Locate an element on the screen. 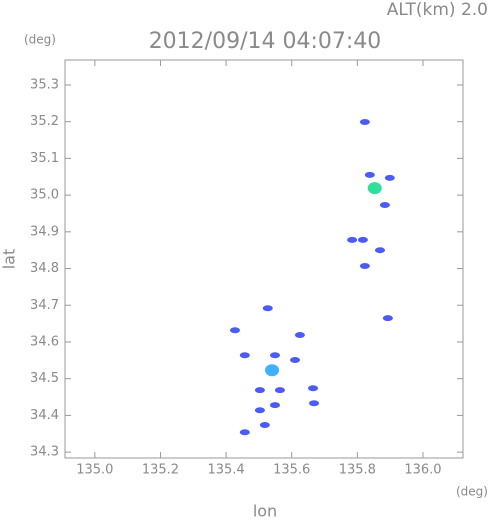 Image resolution: width=491 pixels, height=525 pixels. x-tick-label: 135.0 is located at coordinates (94, 470).